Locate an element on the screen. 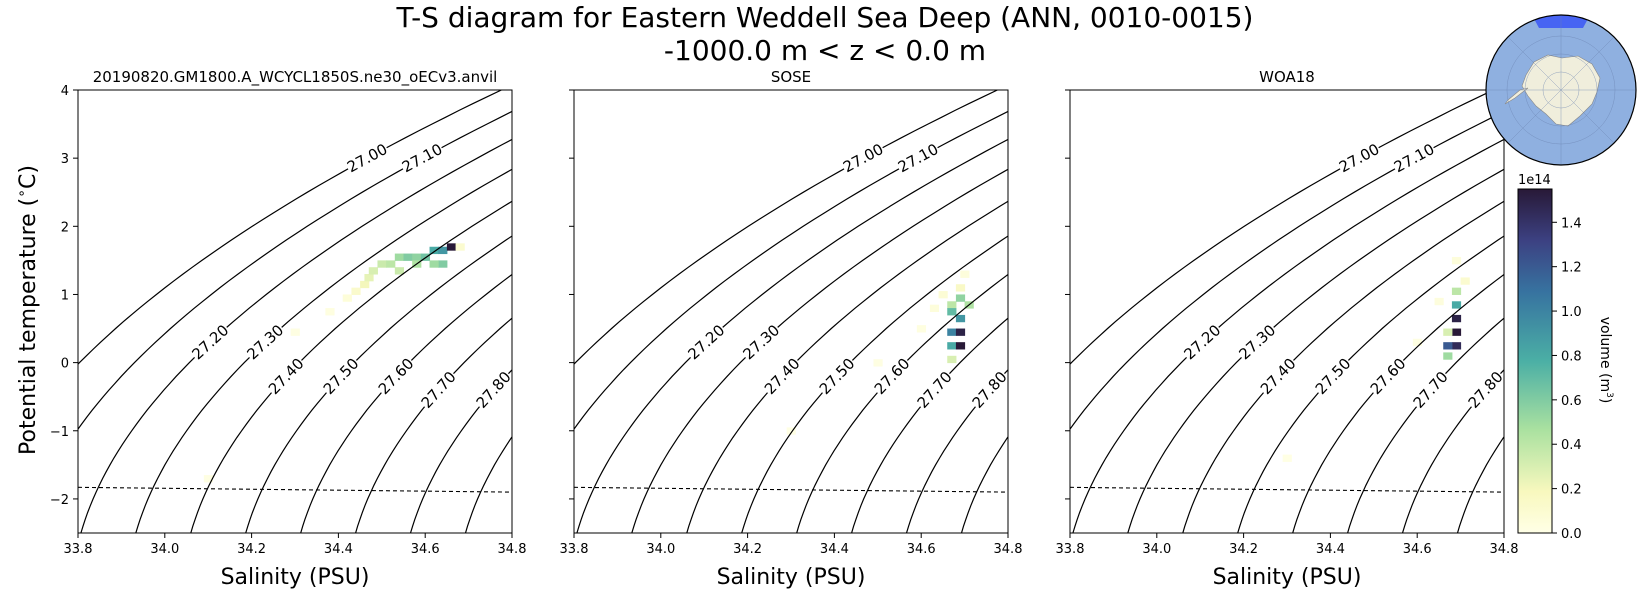 This screenshot has height=600, width=1650. inset-map-border is located at coordinates (1561, 90).